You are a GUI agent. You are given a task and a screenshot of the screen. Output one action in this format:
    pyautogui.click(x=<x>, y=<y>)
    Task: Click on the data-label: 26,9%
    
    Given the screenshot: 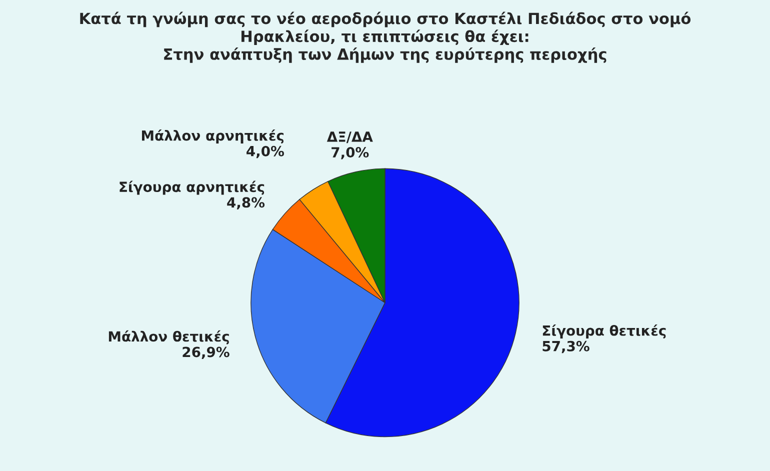 What is the action you would take?
    pyautogui.click(x=206, y=353)
    